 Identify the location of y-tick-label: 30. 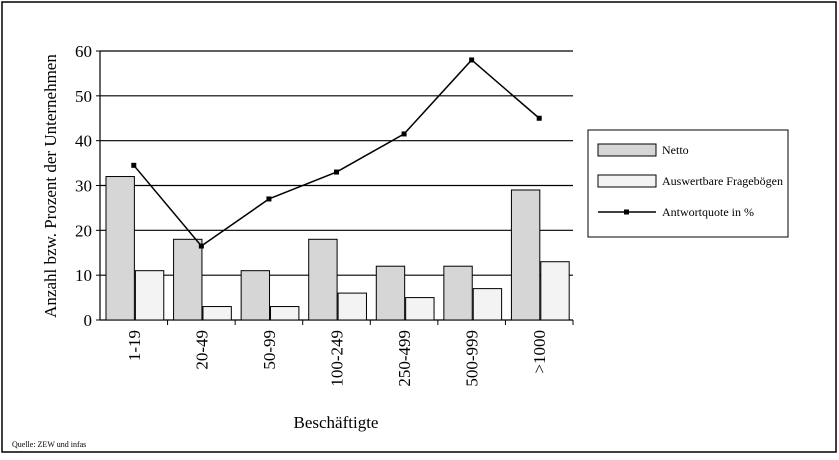
(83, 186).